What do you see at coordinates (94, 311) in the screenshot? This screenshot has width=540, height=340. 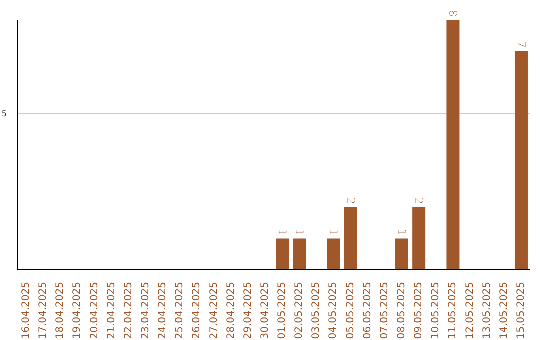 I see `x-tick-label: 20.04.2025` at bounding box center [94, 311].